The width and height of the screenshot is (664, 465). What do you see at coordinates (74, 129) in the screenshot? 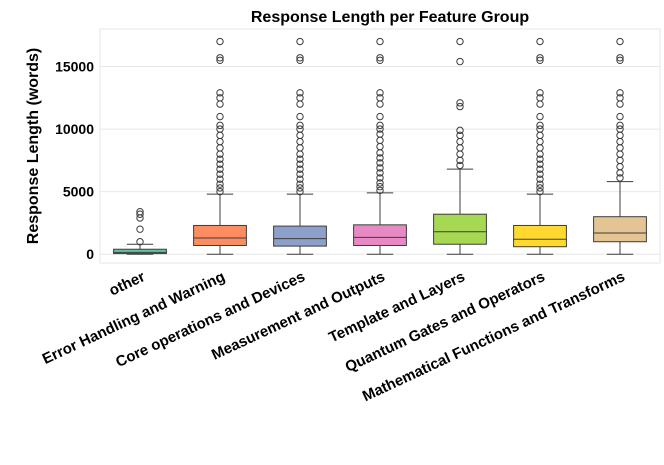
I see `y-tick-label: 10000` at bounding box center [74, 129].